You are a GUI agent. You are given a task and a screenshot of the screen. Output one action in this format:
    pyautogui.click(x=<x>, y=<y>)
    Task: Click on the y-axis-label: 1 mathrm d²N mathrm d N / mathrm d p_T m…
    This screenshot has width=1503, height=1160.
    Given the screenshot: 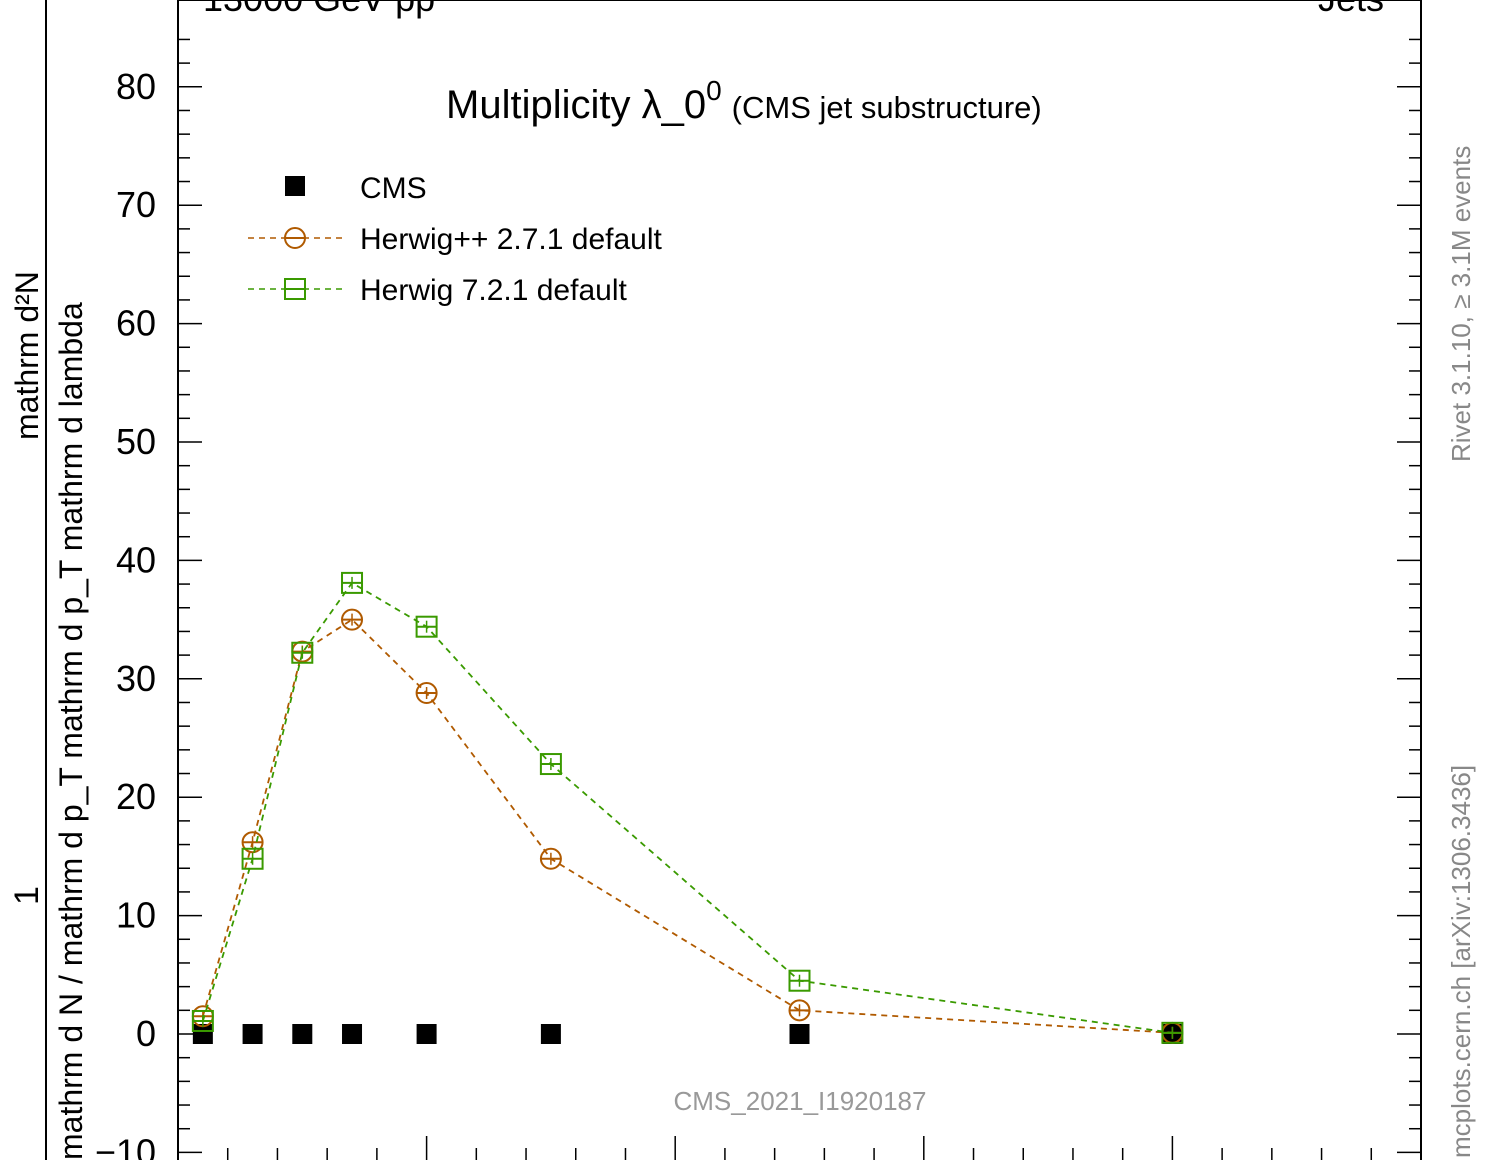 What is the action you would take?
    pyautogui.click(x=48, y=580)
    